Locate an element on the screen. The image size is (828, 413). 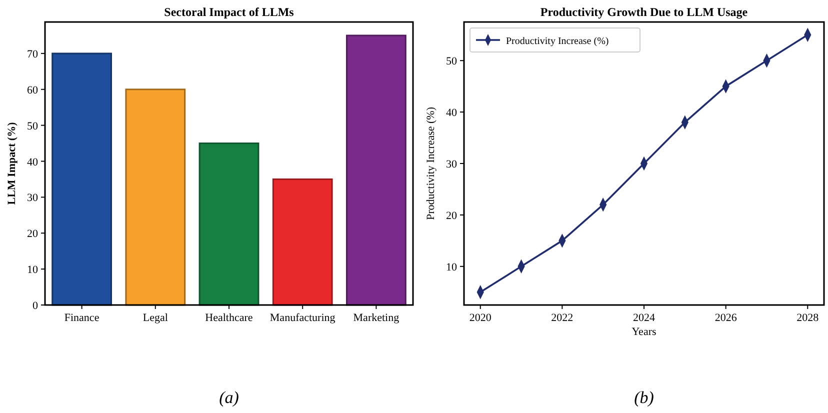
chart-title: Productivity Growth Due to LLM Usage is located at coordinates (644, 12).